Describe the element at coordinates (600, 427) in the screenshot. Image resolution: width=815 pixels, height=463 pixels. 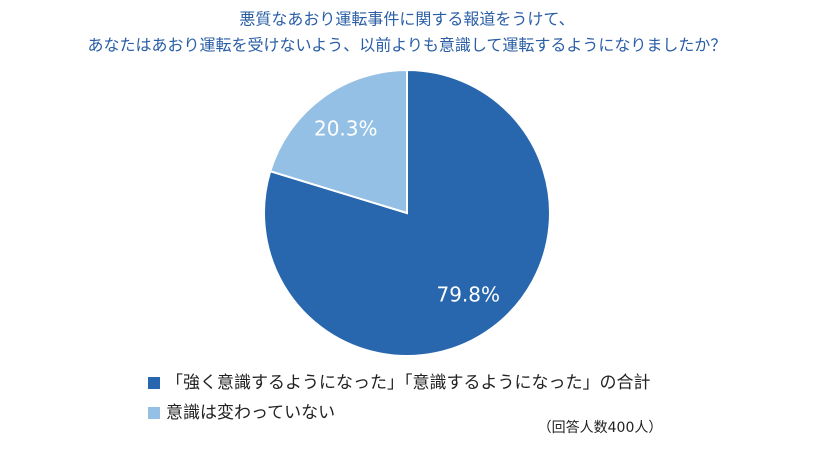
I see `annotation: （回答人数400人）` at that location.